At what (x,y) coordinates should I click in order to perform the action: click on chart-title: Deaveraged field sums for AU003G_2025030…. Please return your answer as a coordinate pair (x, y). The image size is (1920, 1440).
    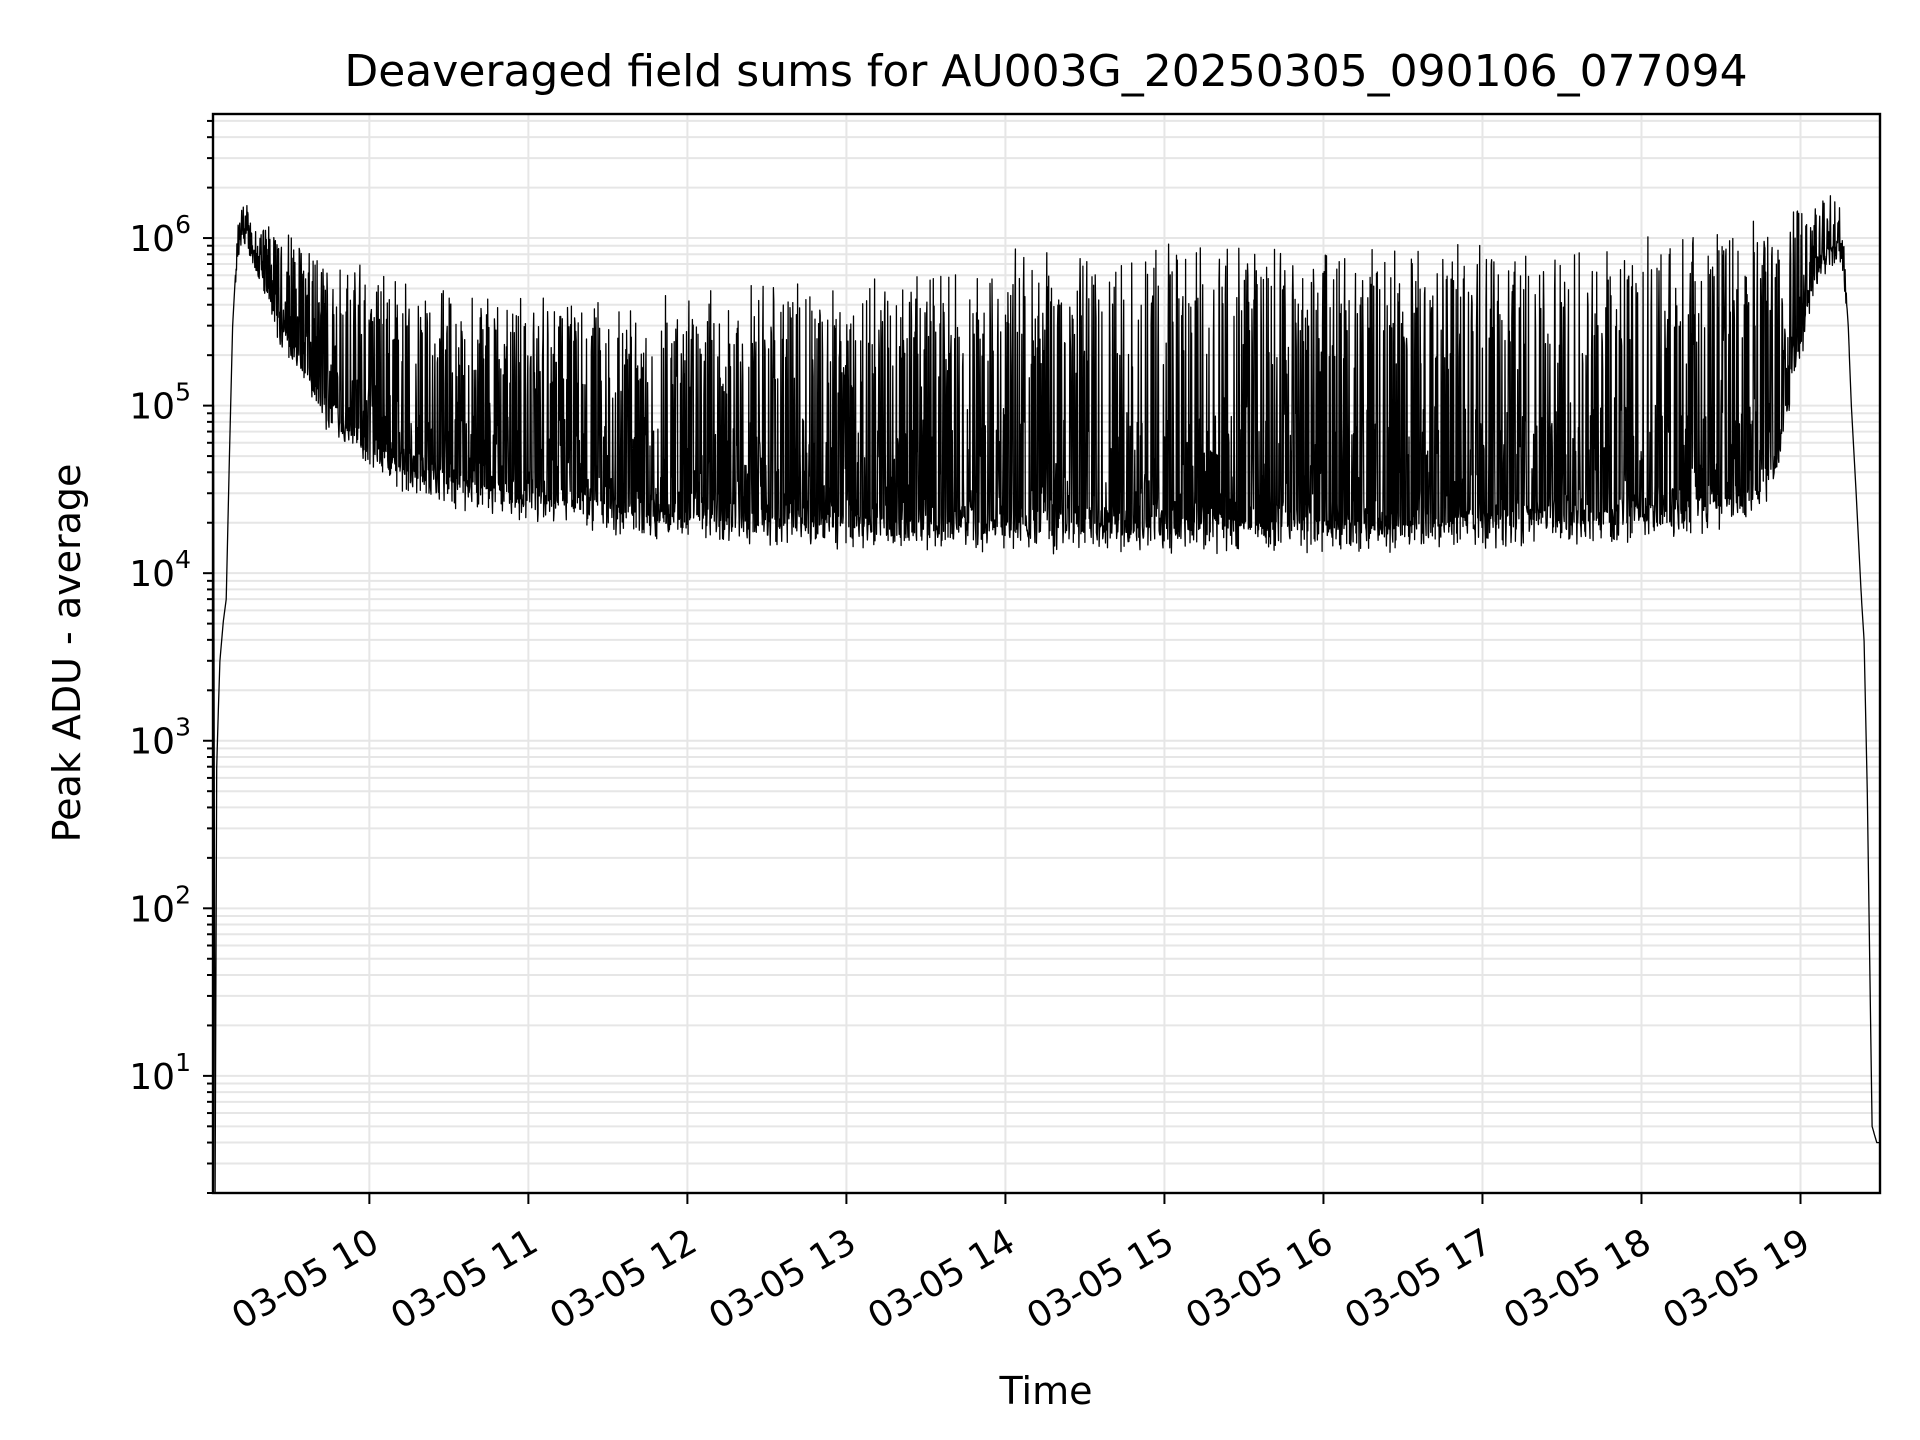
    Looking at the image, I should click on (1045, 71).